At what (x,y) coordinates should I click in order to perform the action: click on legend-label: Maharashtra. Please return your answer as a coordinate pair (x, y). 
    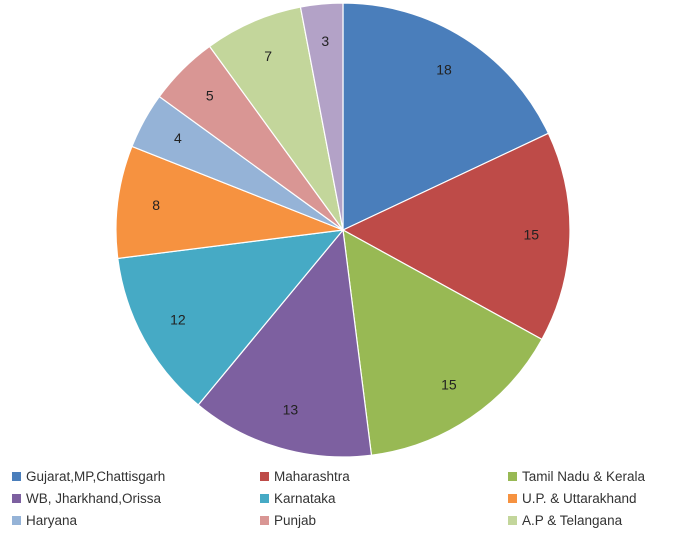
    Looking at the image, I should click on (312, 476).